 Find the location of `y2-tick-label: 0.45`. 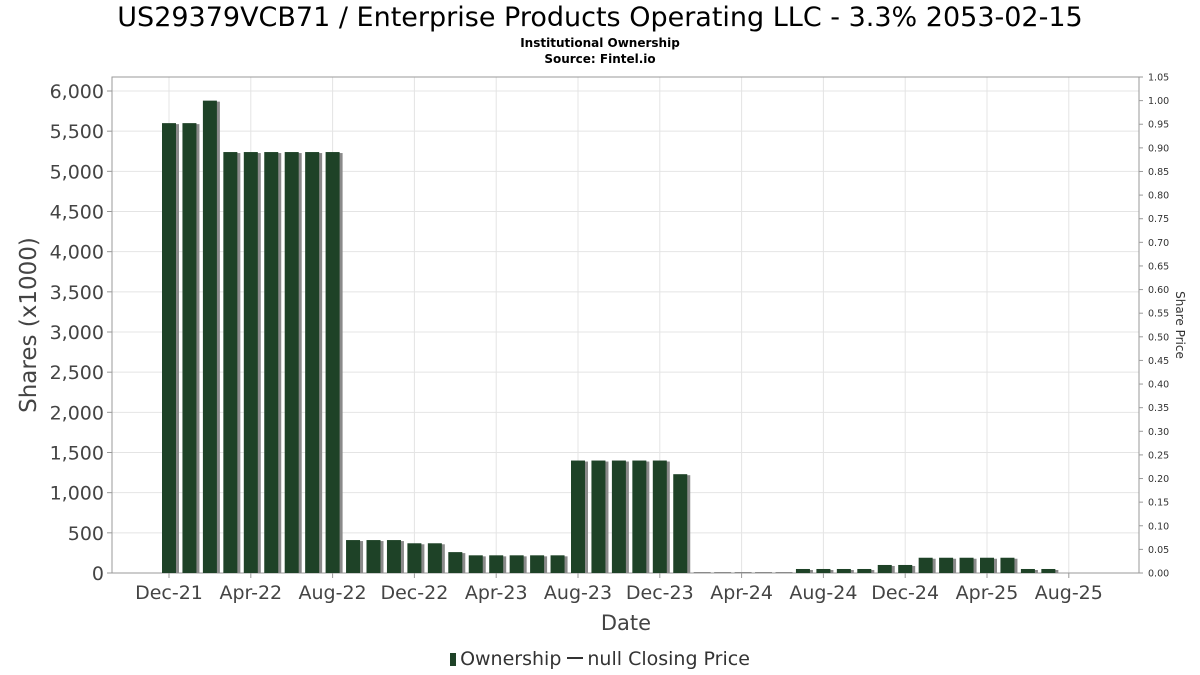

y2-tick-label: 0.45 is located at coordinates (1158, 361).